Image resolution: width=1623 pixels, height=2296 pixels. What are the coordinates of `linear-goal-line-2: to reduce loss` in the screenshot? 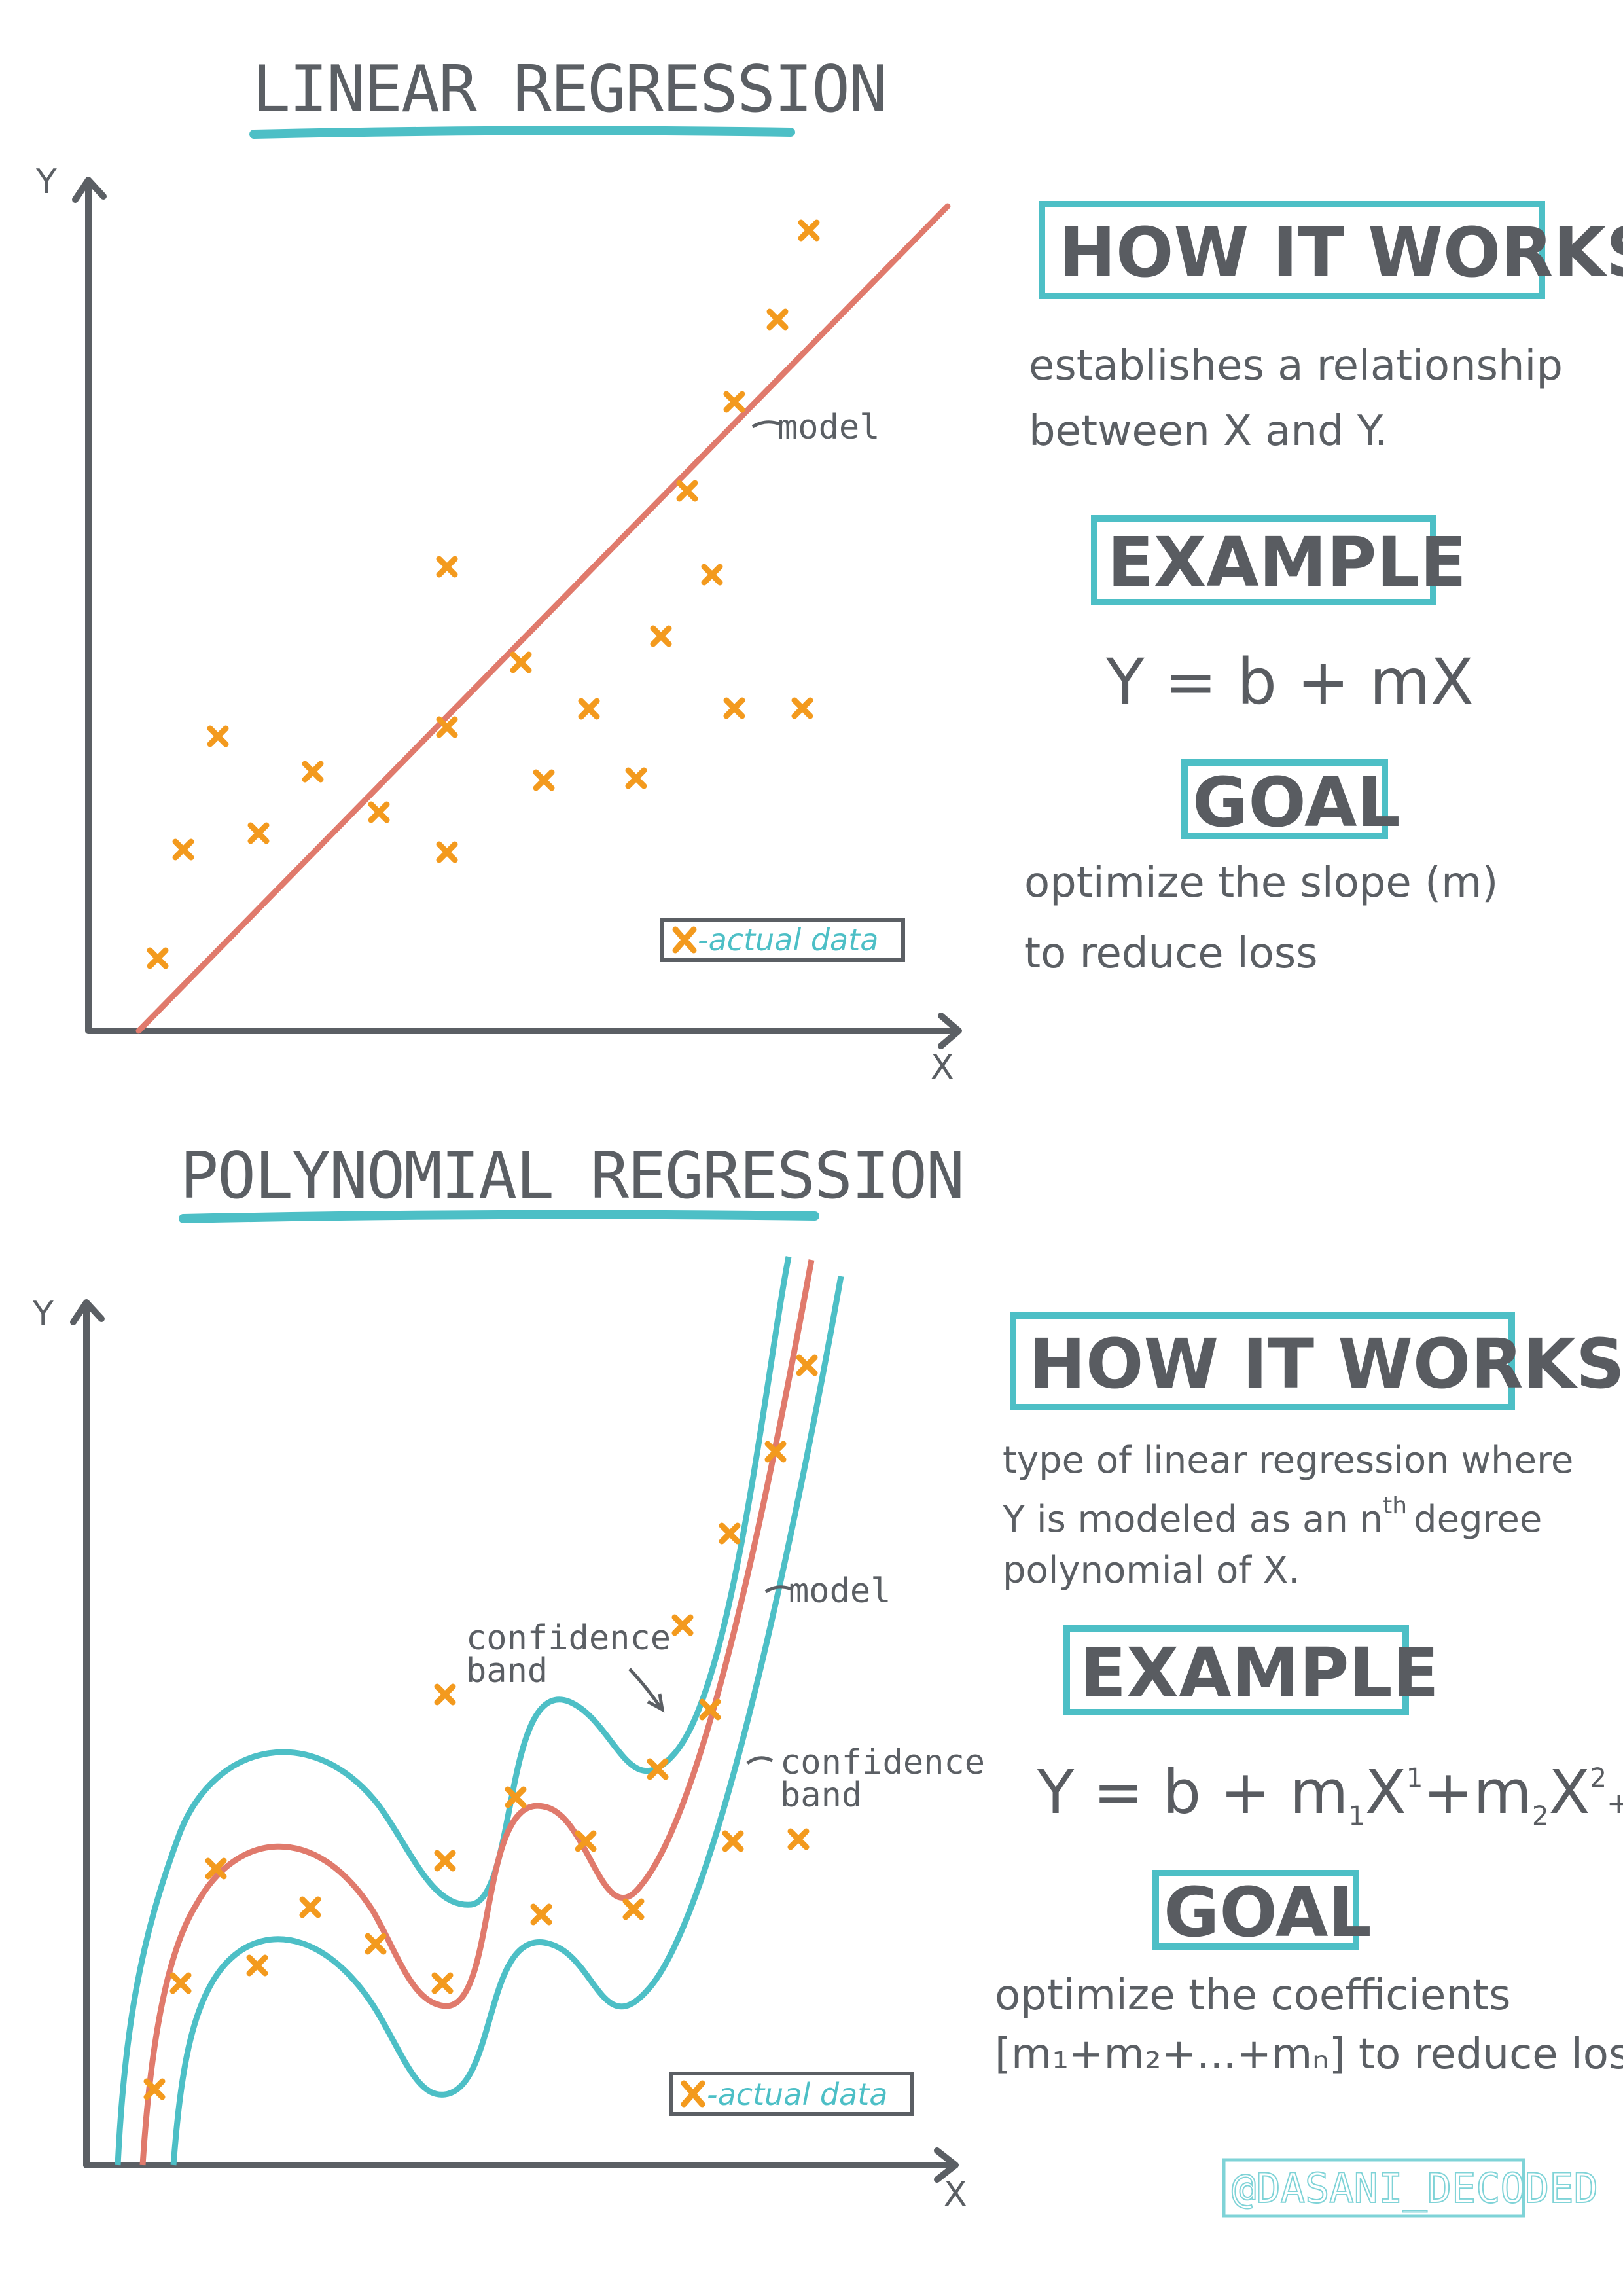 It's located at (1171, 953).